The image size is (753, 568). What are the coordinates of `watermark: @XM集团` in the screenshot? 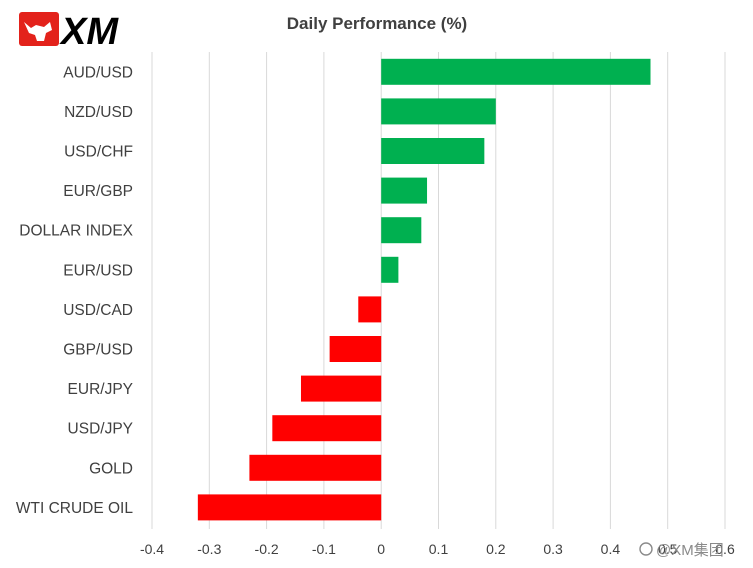 It's located at (681, 550).